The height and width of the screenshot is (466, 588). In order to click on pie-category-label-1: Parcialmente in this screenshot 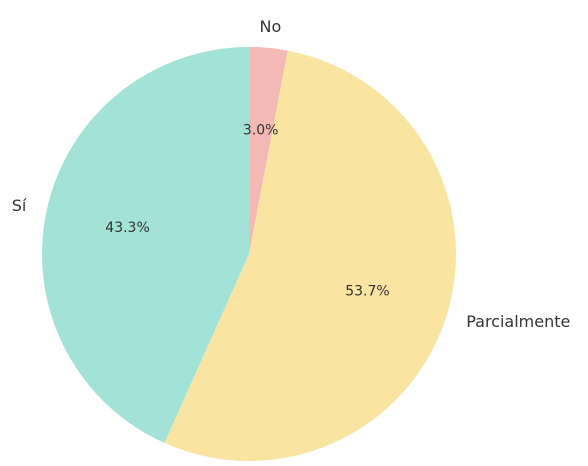, I will do `click(518, 321)`.